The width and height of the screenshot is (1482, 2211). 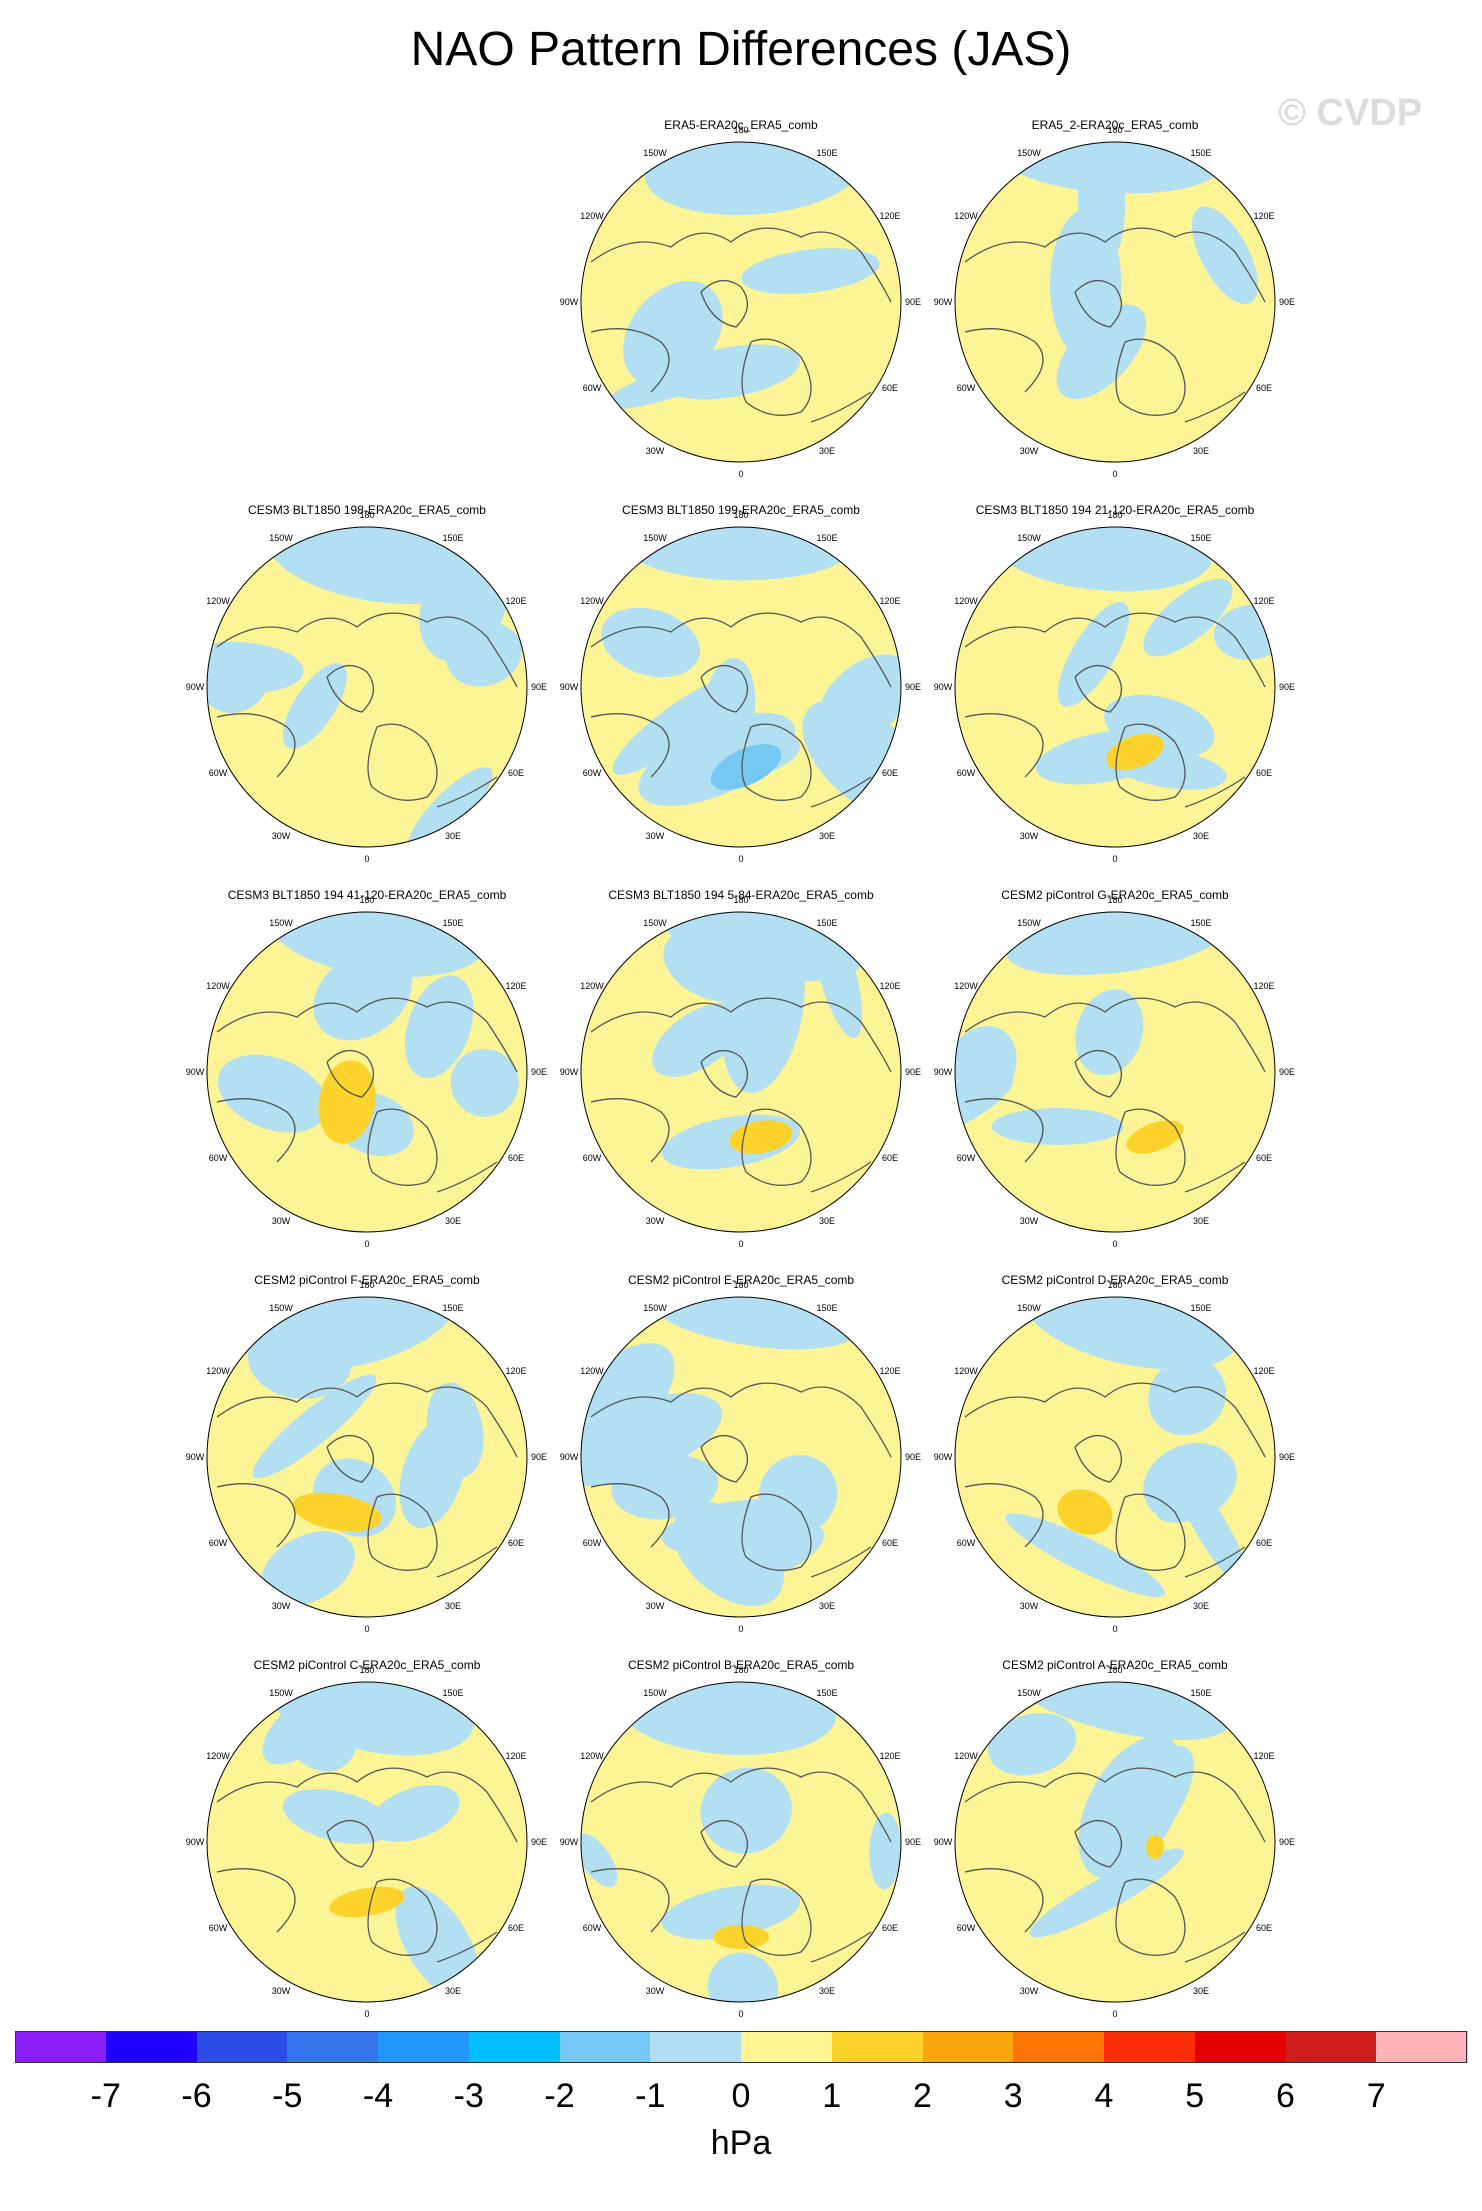 What do you see at coordinates (105, 2096) in the screenshot?
I see `colorbar-tick-label: -7` at bounding box center [105, 2096].